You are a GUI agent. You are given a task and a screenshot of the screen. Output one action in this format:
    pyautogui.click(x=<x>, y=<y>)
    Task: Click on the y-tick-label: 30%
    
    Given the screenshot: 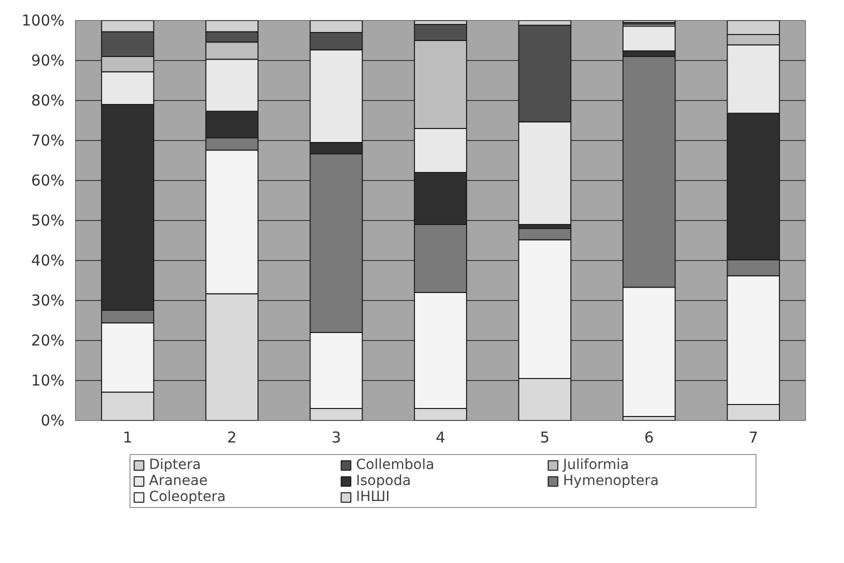 What is the action you would take?
    pyautogui.click(x=48, y=301)
    